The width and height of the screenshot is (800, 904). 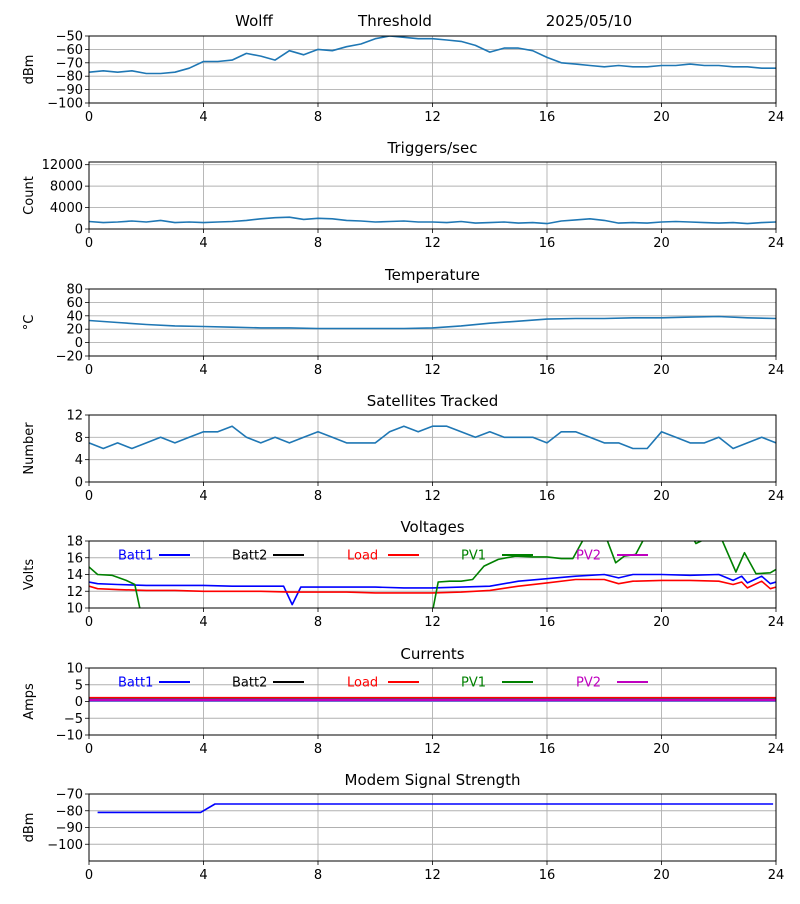 What do you see at coordinates (62, 165) in the screenshot?
I see `y-tick-label: 12000` at bounding box center [62, 165].